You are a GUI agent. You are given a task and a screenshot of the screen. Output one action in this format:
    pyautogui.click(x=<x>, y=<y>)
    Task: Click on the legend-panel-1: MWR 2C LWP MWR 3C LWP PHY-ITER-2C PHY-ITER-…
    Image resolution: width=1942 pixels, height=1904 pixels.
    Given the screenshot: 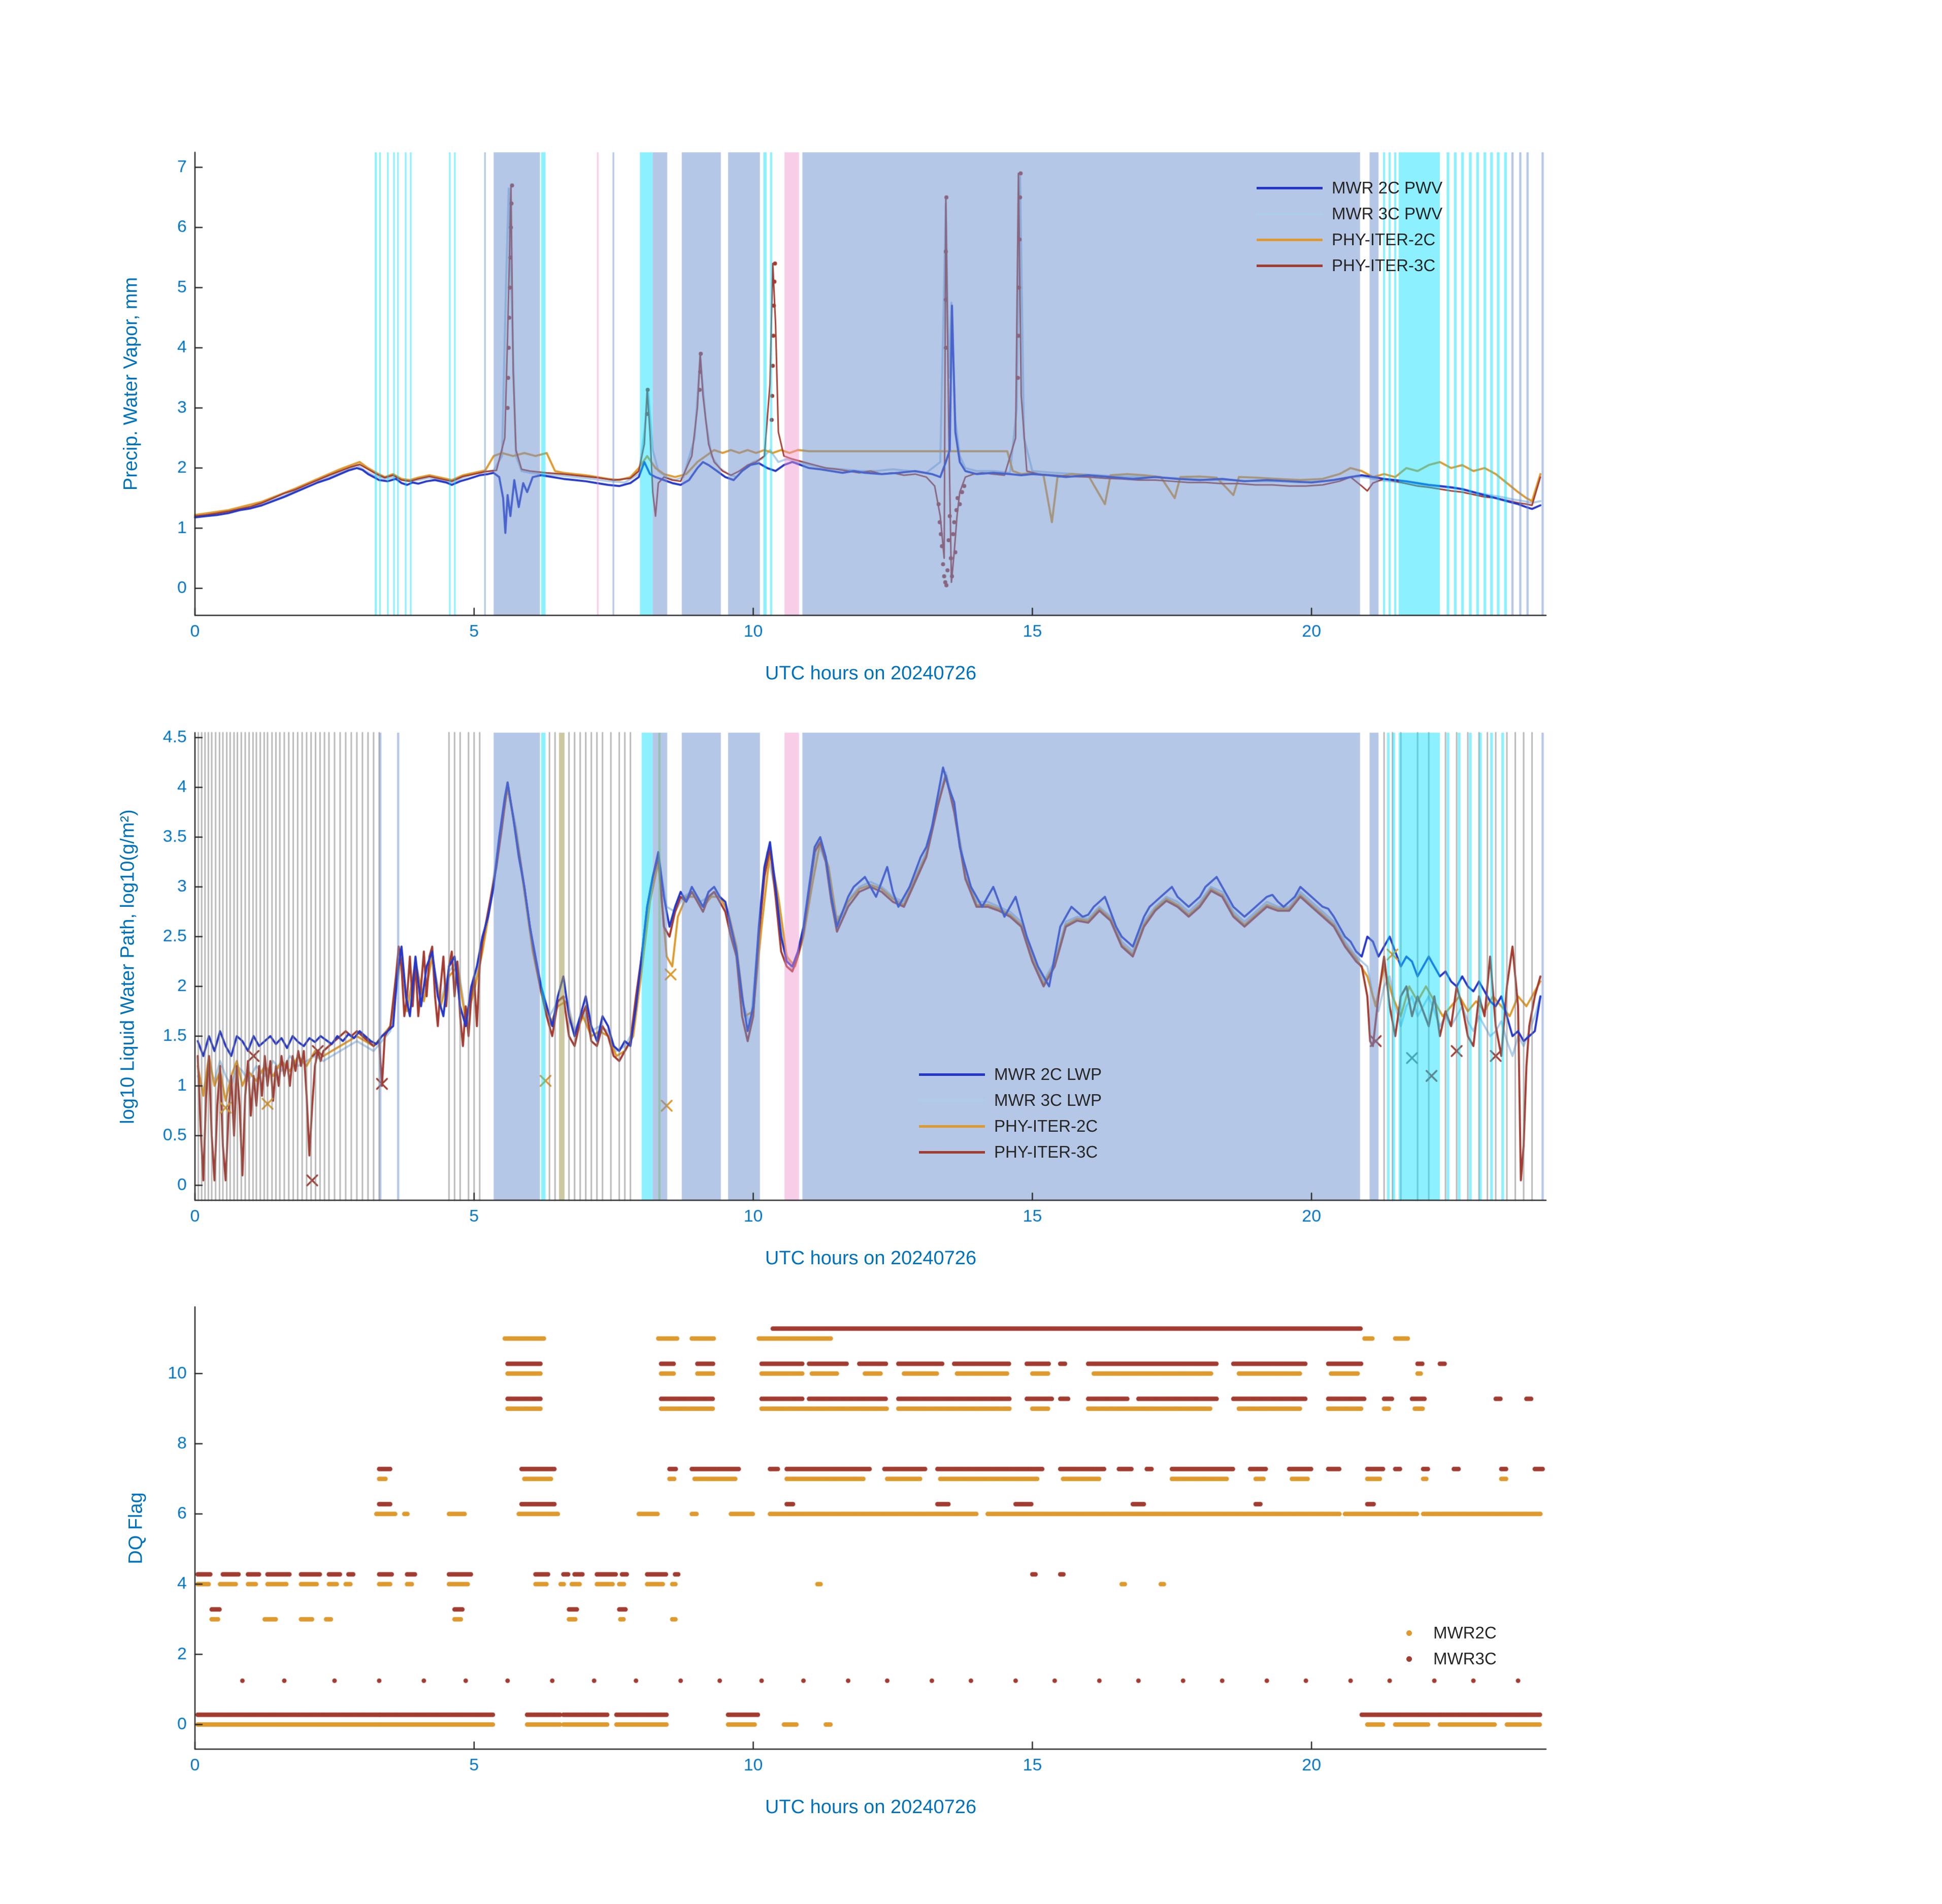 What is the action you would take?
    pyautogui.click(x=1010, y=1113)
    